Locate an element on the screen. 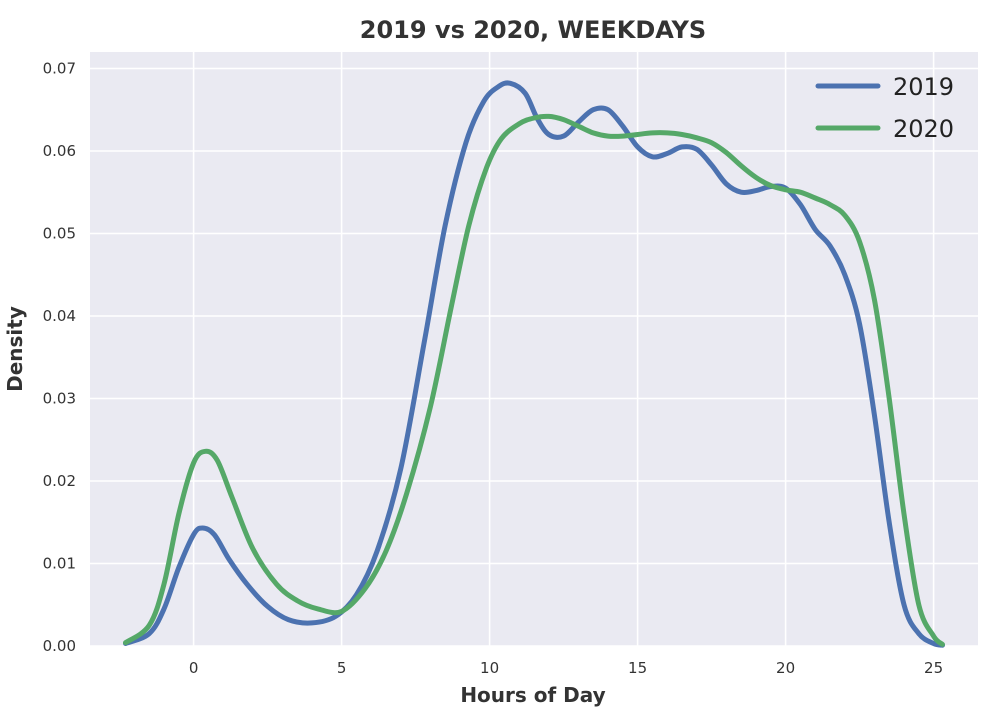  y-tick-label: 0.07 is located at coordinates (59, 69).